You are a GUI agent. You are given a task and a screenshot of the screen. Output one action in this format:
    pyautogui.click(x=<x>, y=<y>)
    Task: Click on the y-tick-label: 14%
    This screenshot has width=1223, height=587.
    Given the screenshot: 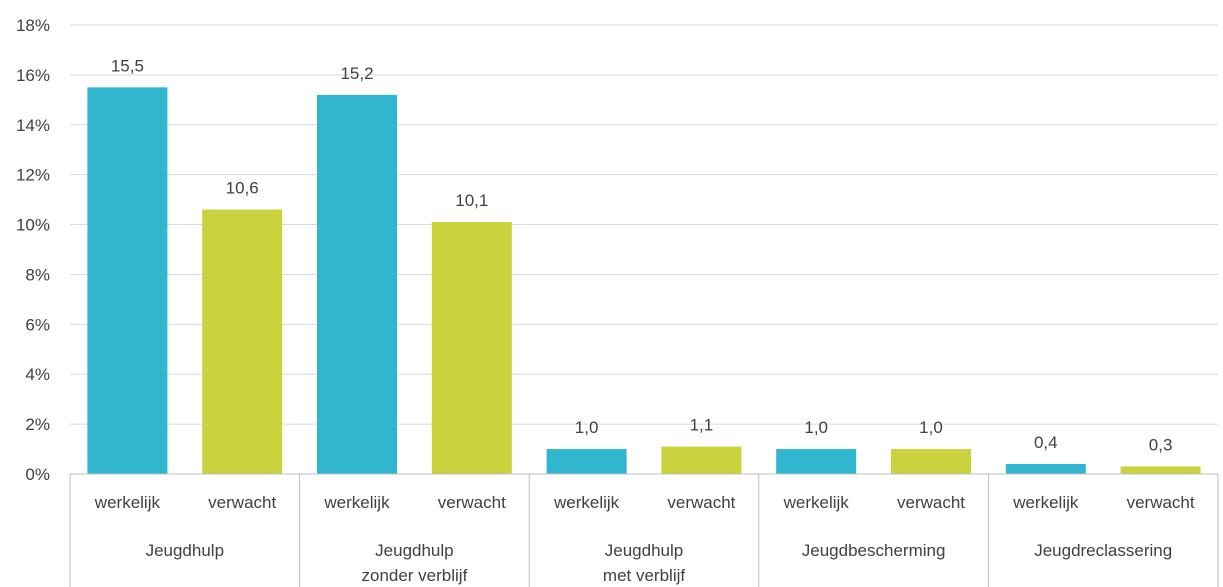 What is the action you would take?
    pyautogui.click(x=33, y=125)
    